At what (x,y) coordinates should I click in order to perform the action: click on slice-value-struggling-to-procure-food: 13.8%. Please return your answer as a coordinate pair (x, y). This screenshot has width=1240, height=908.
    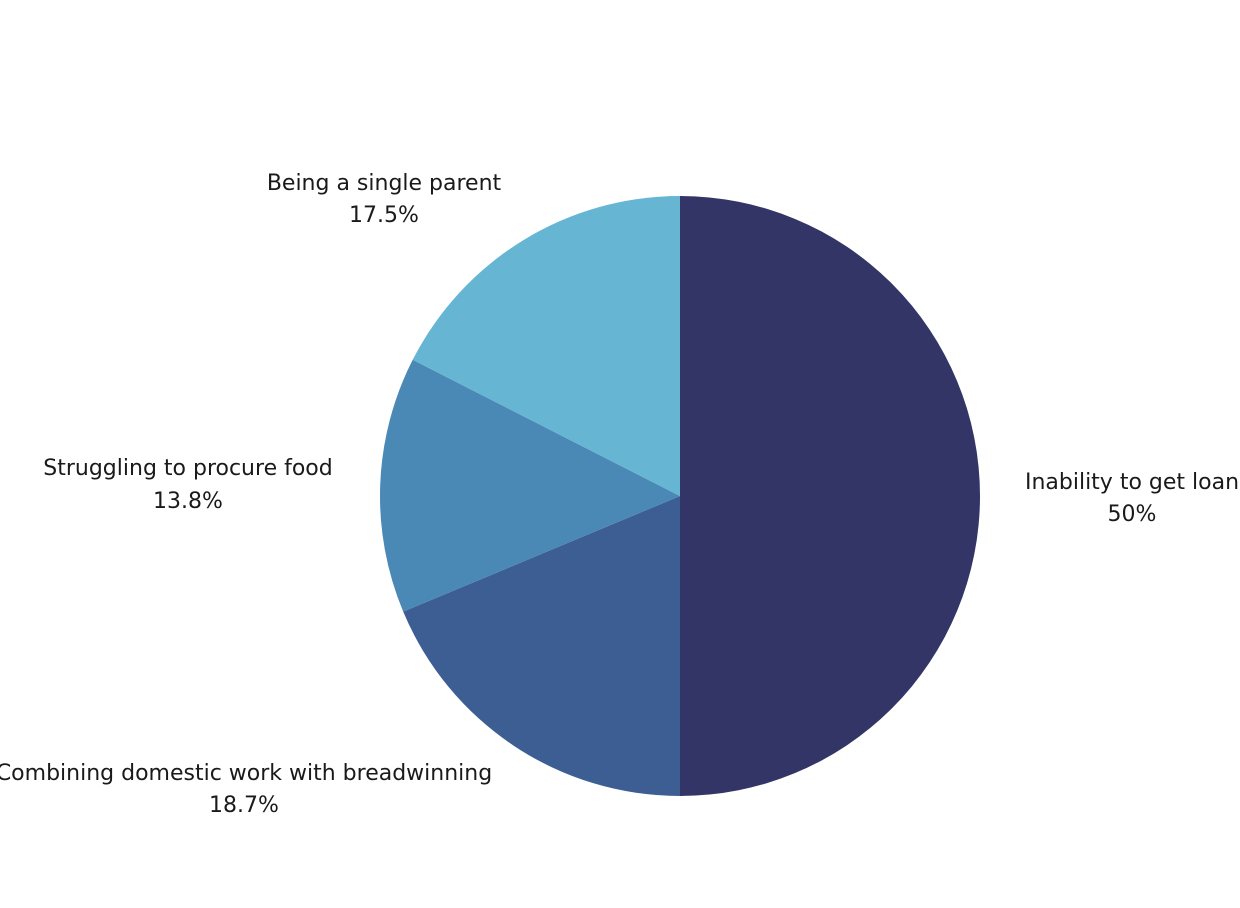
    Looking at the image, I should click on (188, 501).